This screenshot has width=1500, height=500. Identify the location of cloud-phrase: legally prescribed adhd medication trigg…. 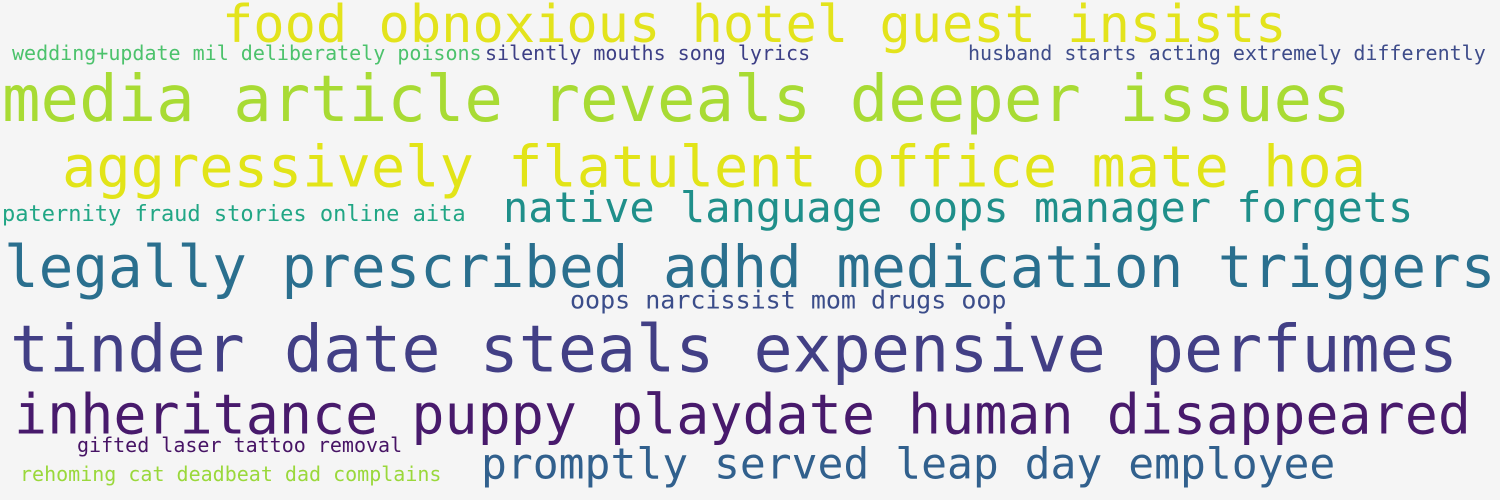
(750, 268).